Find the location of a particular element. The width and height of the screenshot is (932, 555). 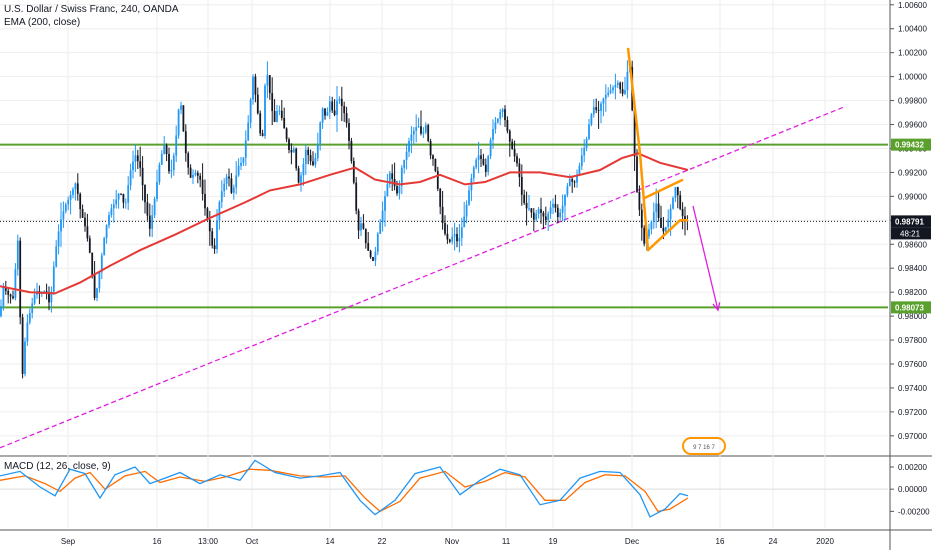

price-tick-label: 0.99200 is located at coordinates (912, 172).